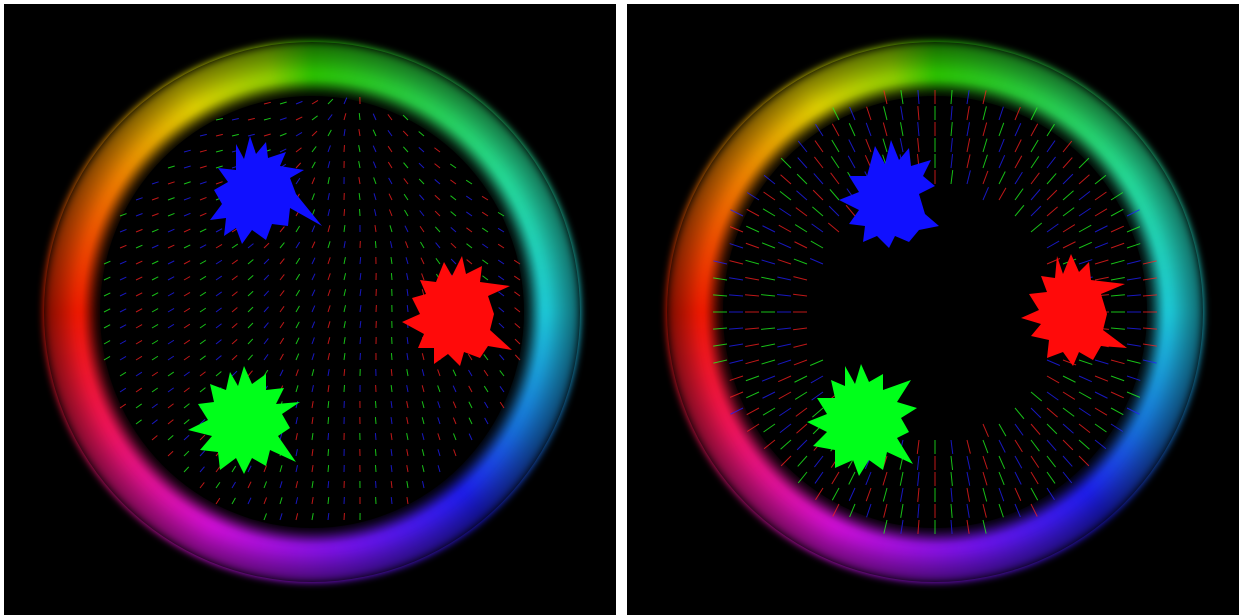 Image resolution: width=1239 pixels, height=615 pixels. I want to click on green-blob, so click(862, 420).